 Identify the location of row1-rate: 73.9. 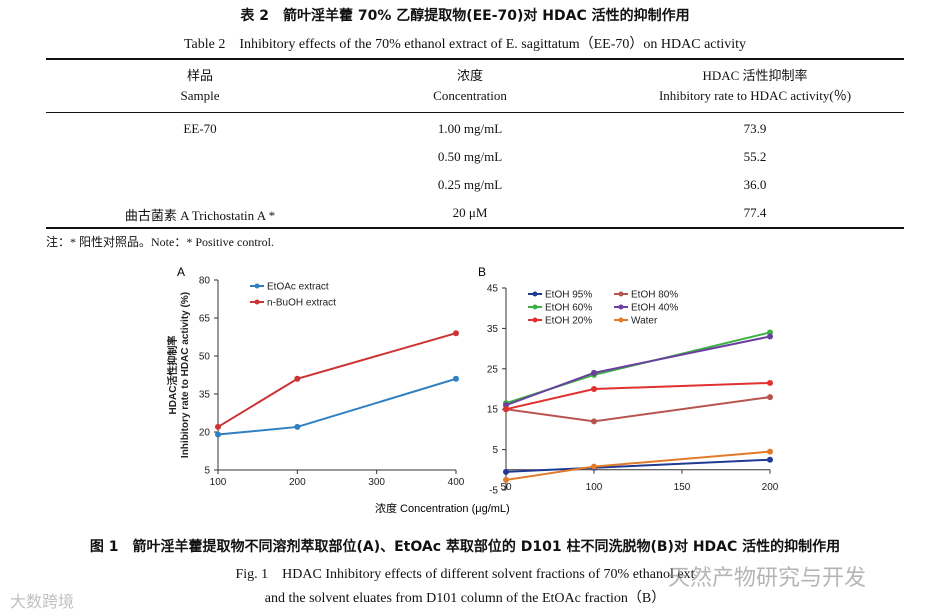
(755, 128).